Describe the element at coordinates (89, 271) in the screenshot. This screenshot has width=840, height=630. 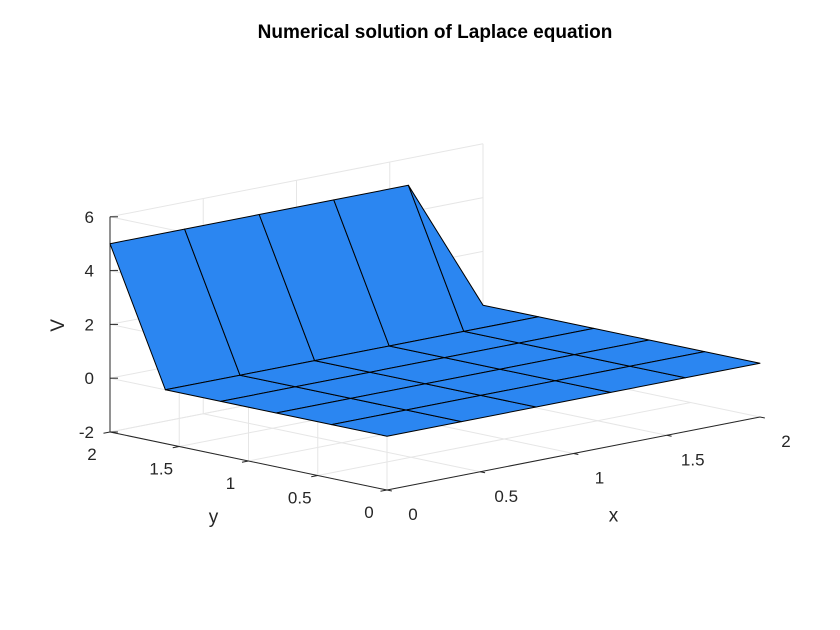
I see `z-tick-label: 4` at that location.